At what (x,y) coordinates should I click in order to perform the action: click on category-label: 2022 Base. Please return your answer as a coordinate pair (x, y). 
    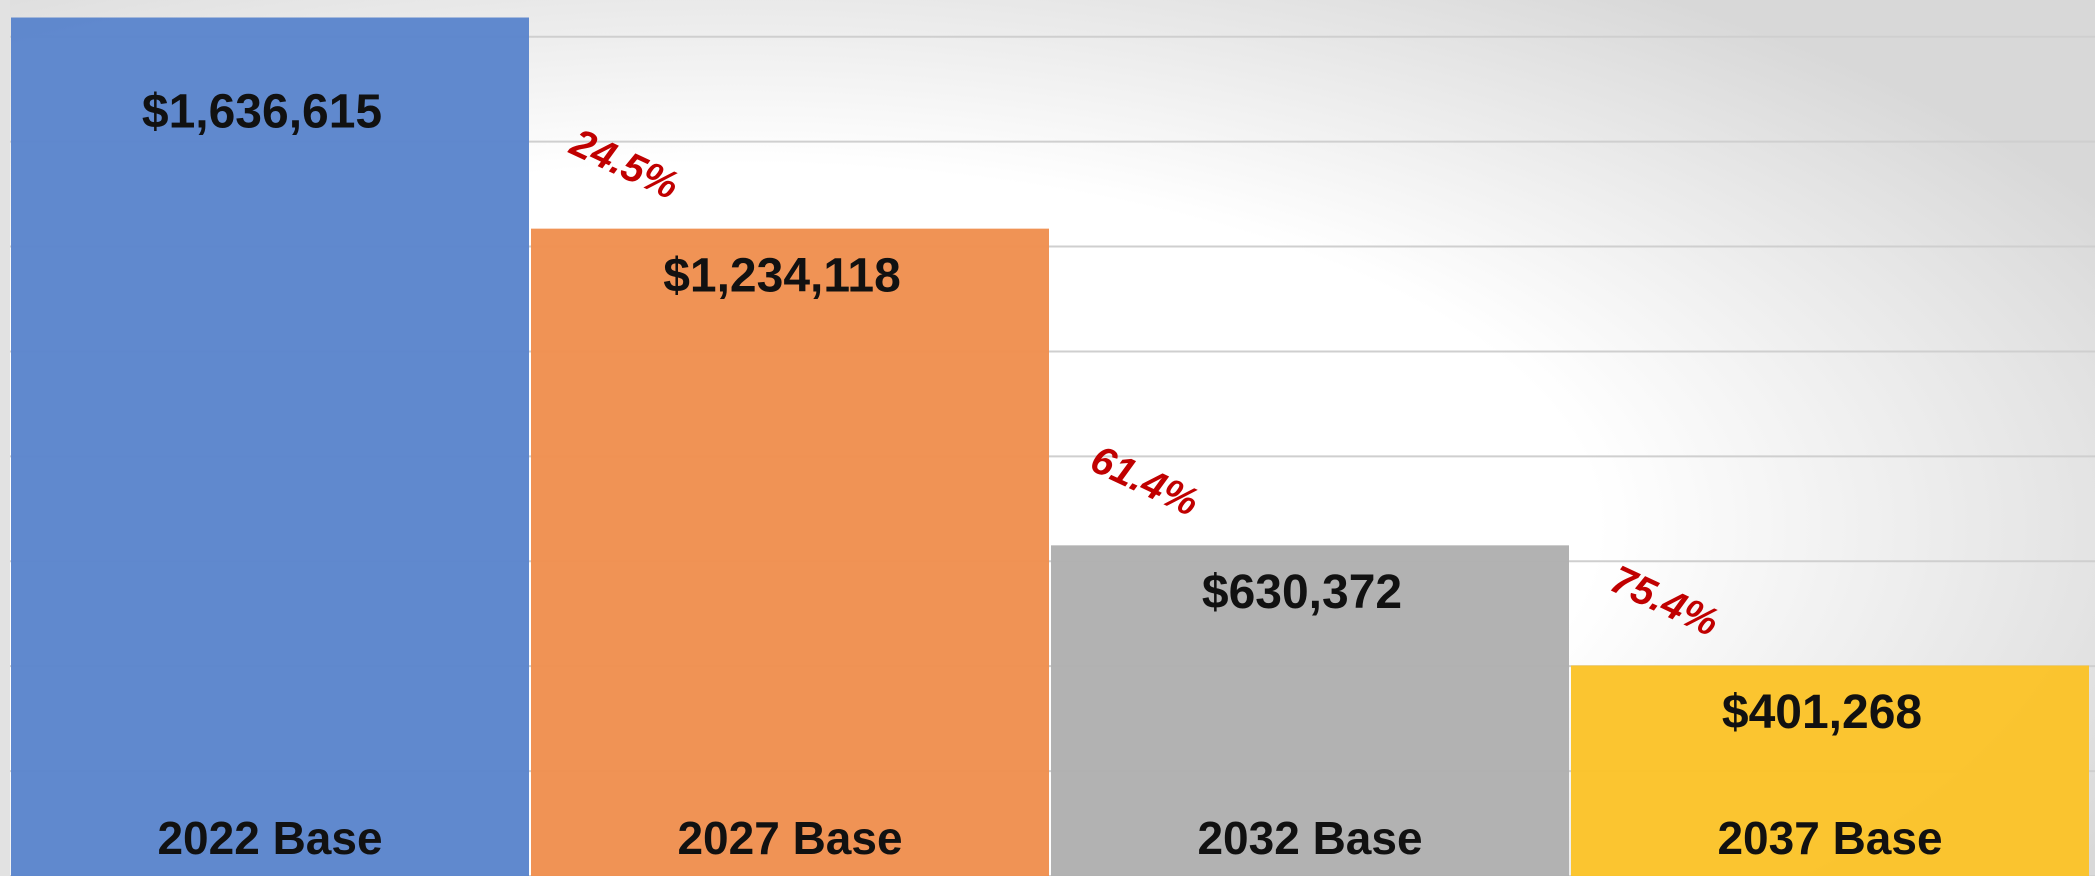
    Looking at the image, I should click on (269, 838).